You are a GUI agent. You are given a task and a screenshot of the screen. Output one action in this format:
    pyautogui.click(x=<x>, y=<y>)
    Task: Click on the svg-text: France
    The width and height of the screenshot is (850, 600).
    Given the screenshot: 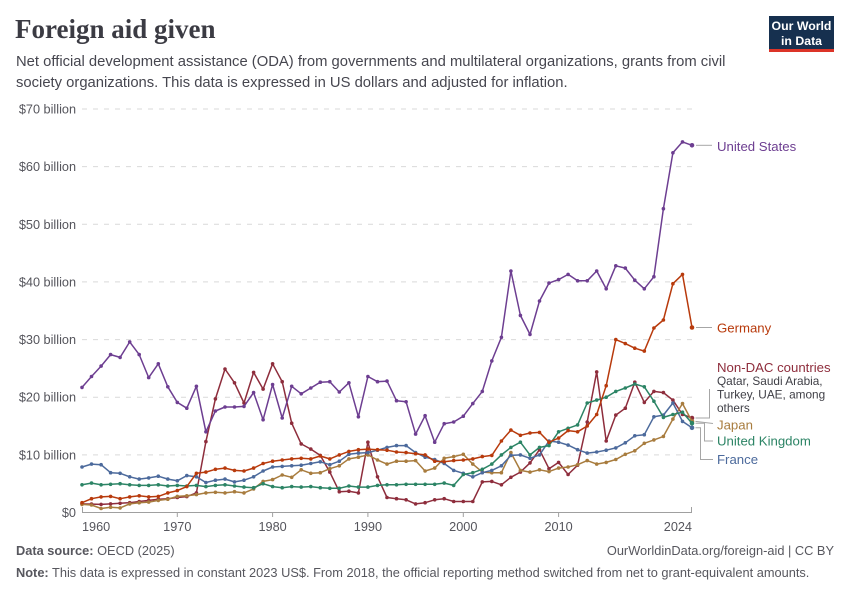 What is the action you would take?
    pyautogui.click(x=737, y=459)
    